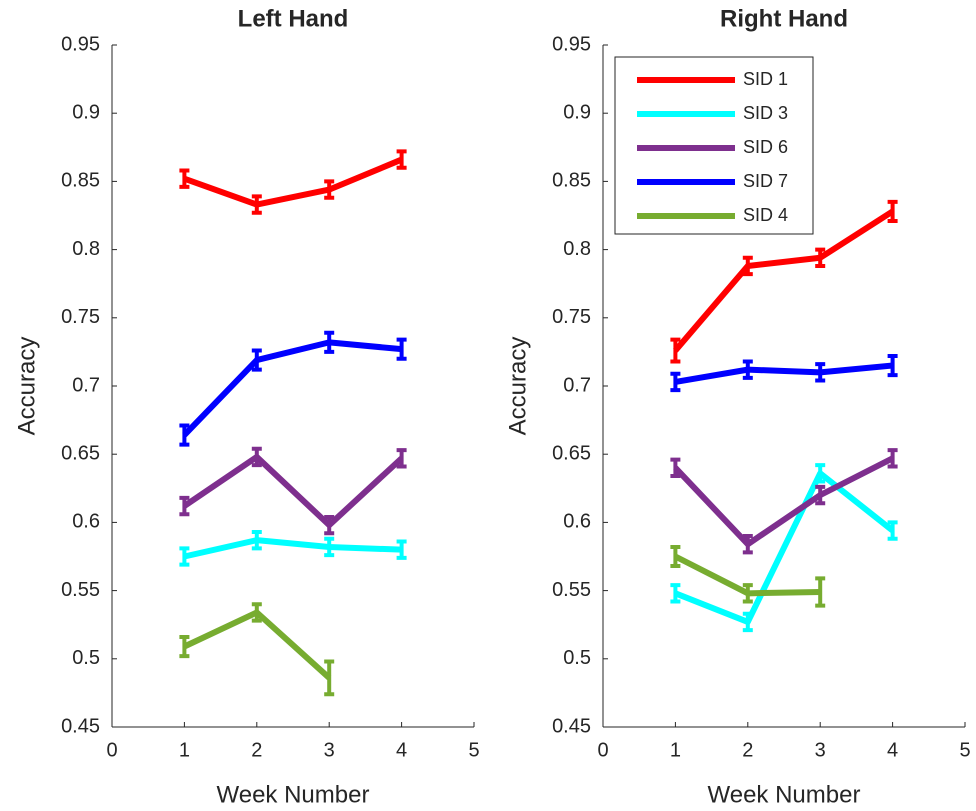 The width and height of the screenshot is (976, 811). What do you see at coordinates (765, 113) in the screenshot?
I see `legend-label: SID 3` at bounding box center [765, 113].